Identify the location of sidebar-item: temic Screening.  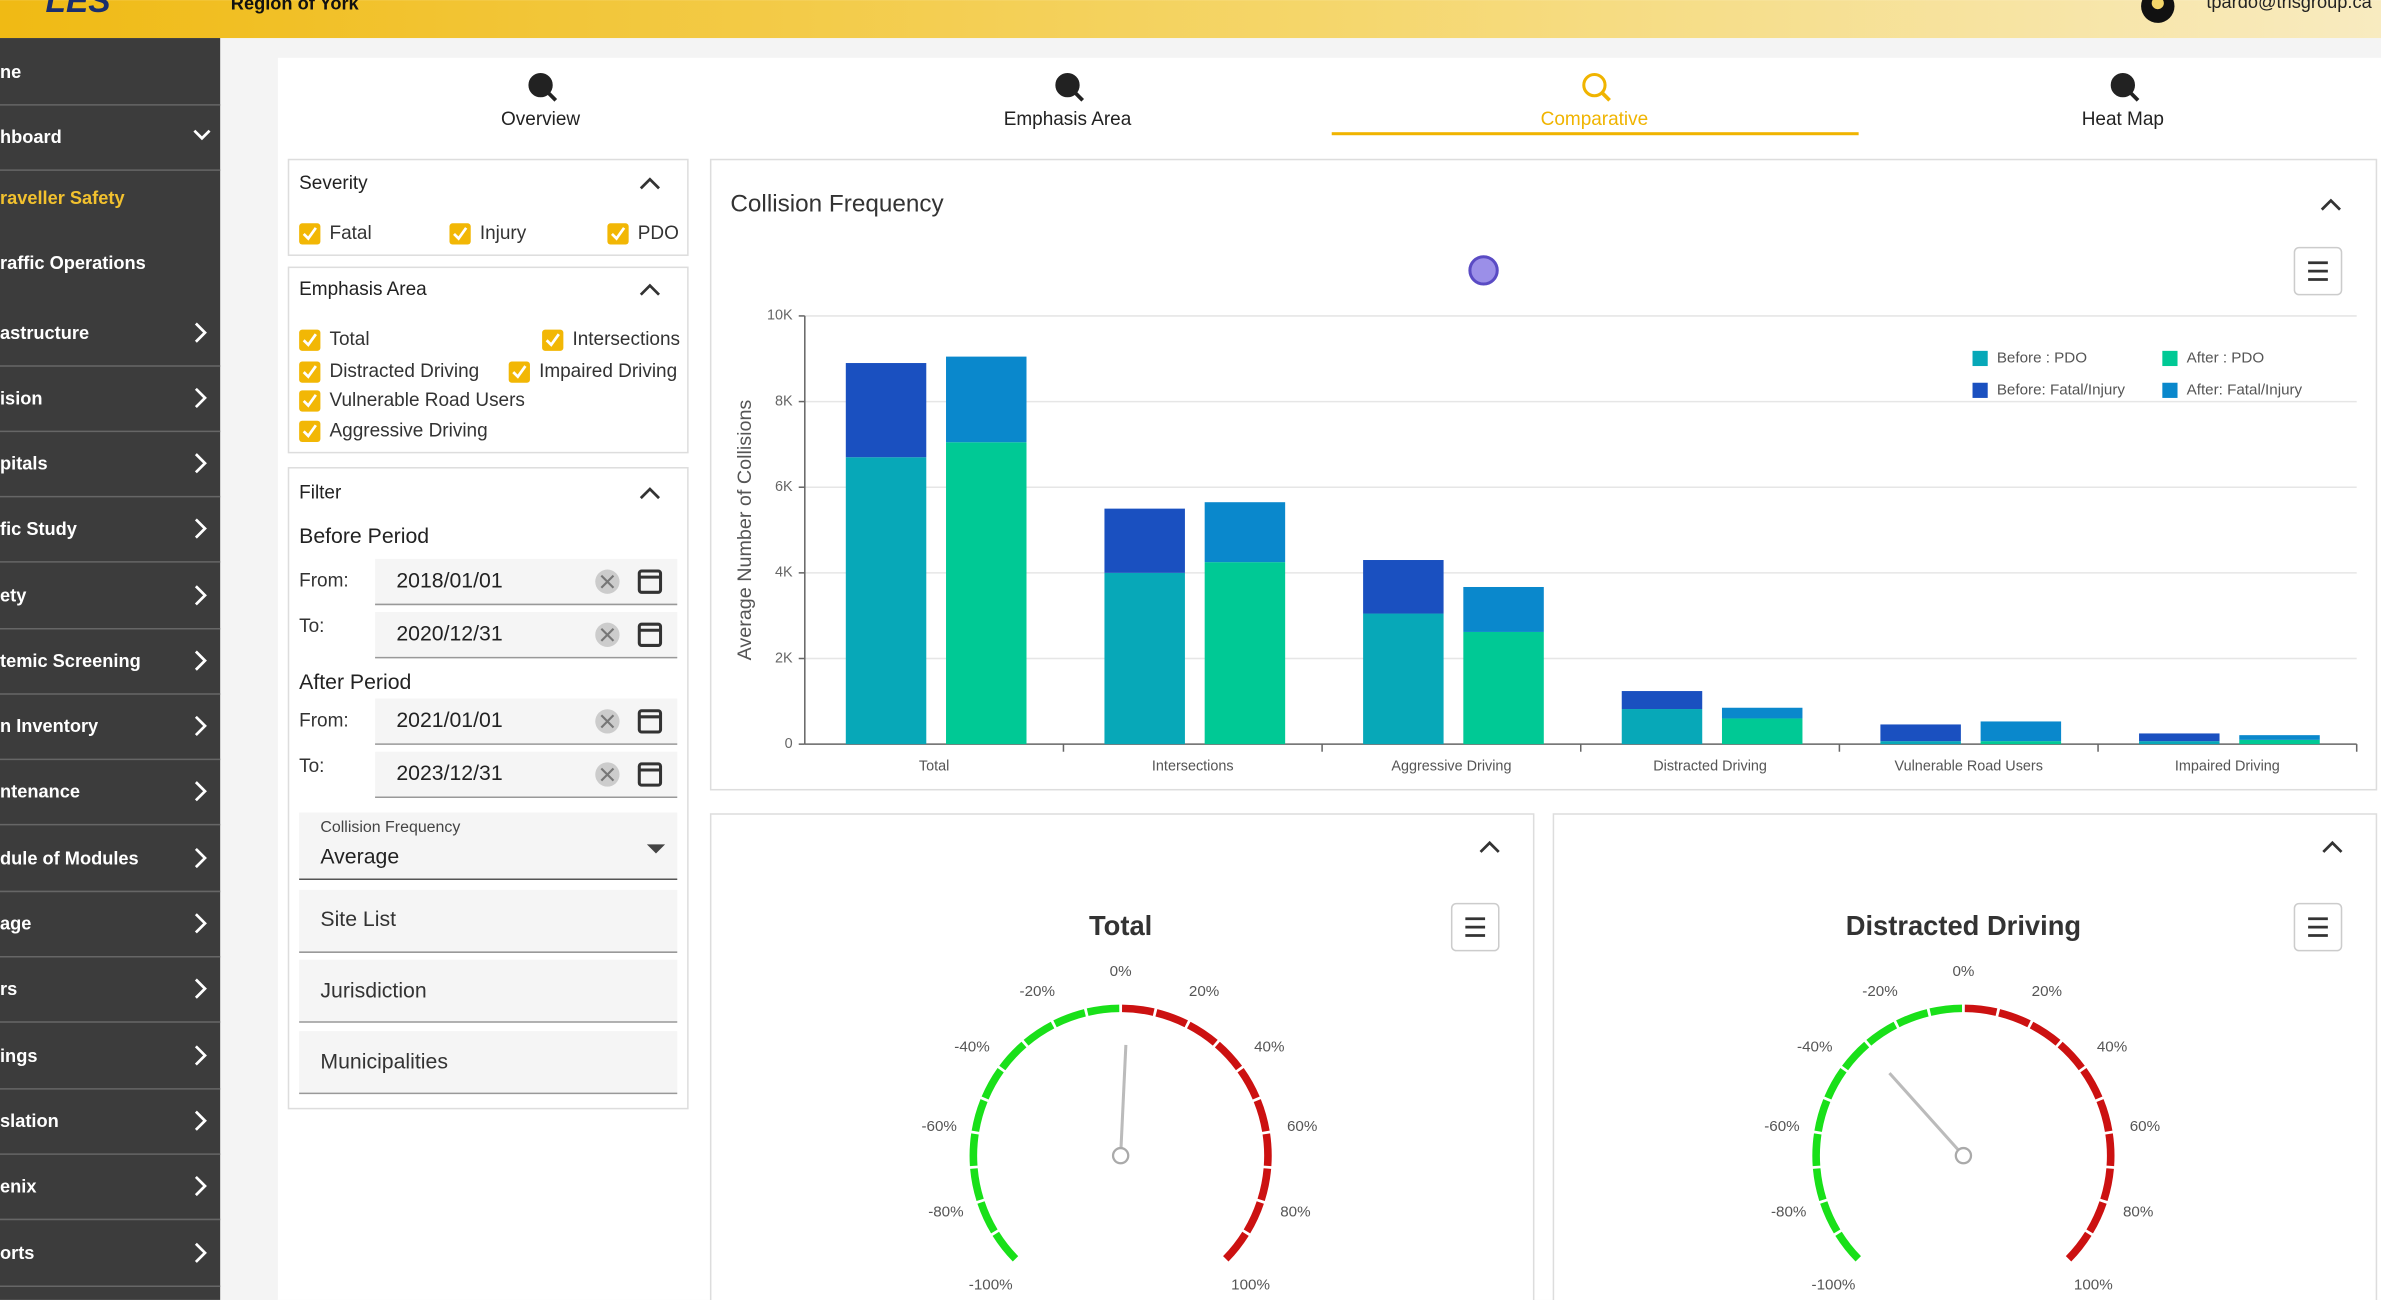
(70, 661).